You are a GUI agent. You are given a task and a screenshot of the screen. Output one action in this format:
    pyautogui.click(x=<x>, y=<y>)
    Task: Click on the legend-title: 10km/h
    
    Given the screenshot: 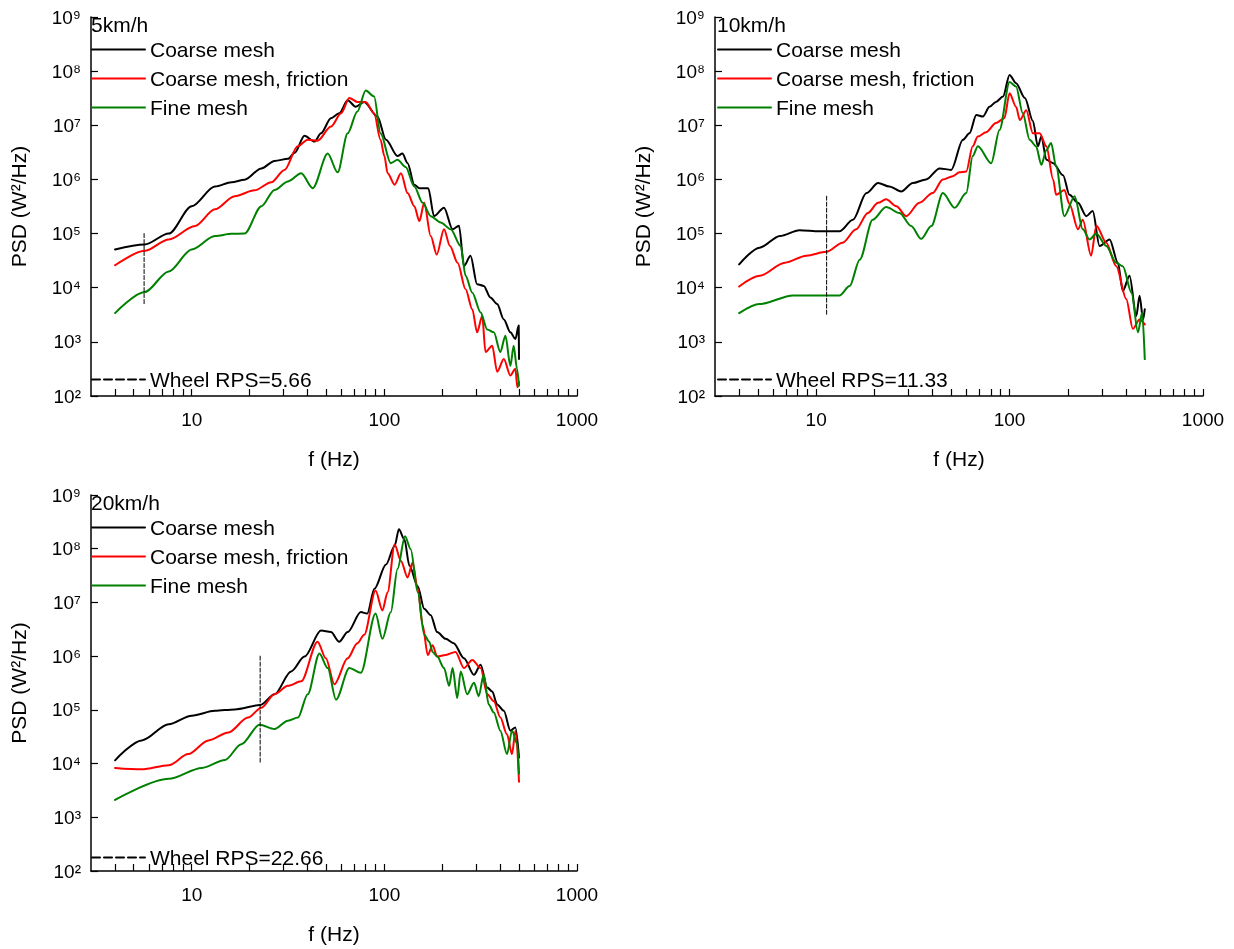 What is the action you would take?
    pyautogui.click(x=751, y=24)
    